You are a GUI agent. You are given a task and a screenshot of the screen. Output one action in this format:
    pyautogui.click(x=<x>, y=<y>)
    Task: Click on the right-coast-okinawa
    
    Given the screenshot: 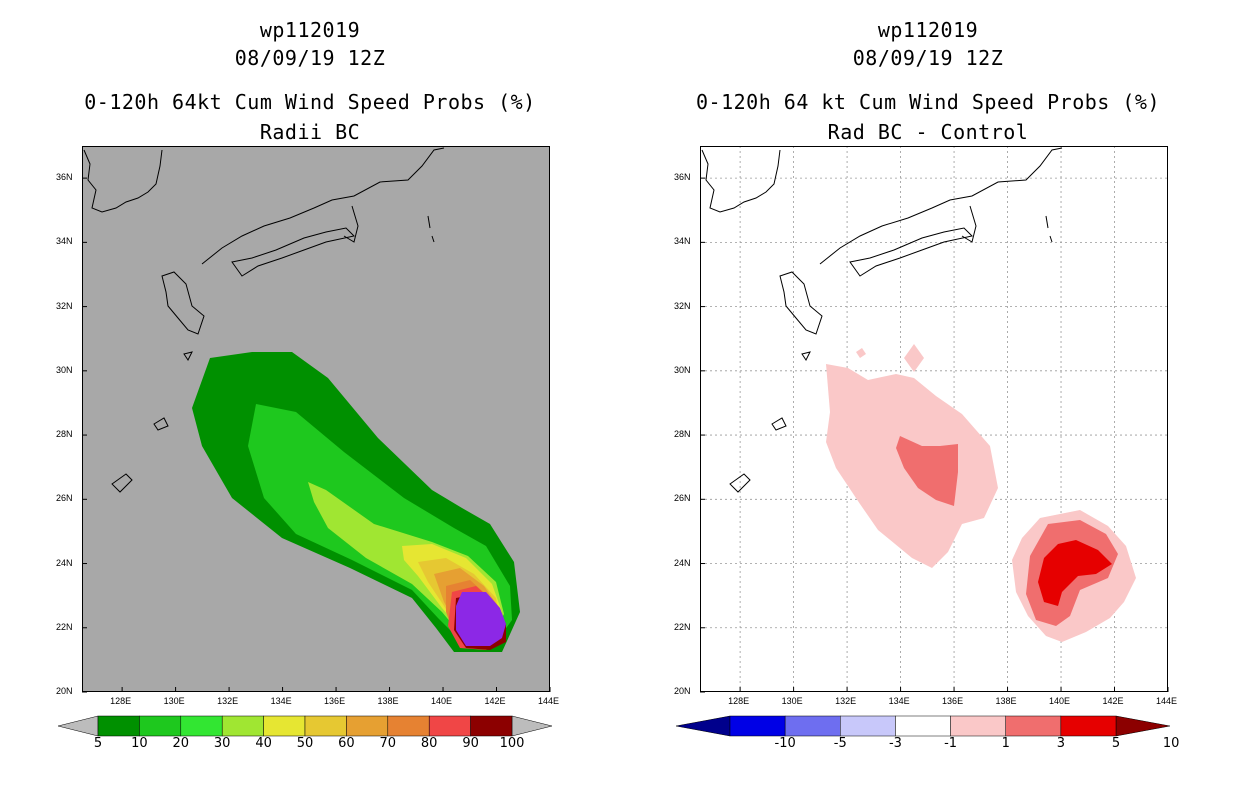 What is the action you would take?
    pyautogui.click(x=740, y=483)
    